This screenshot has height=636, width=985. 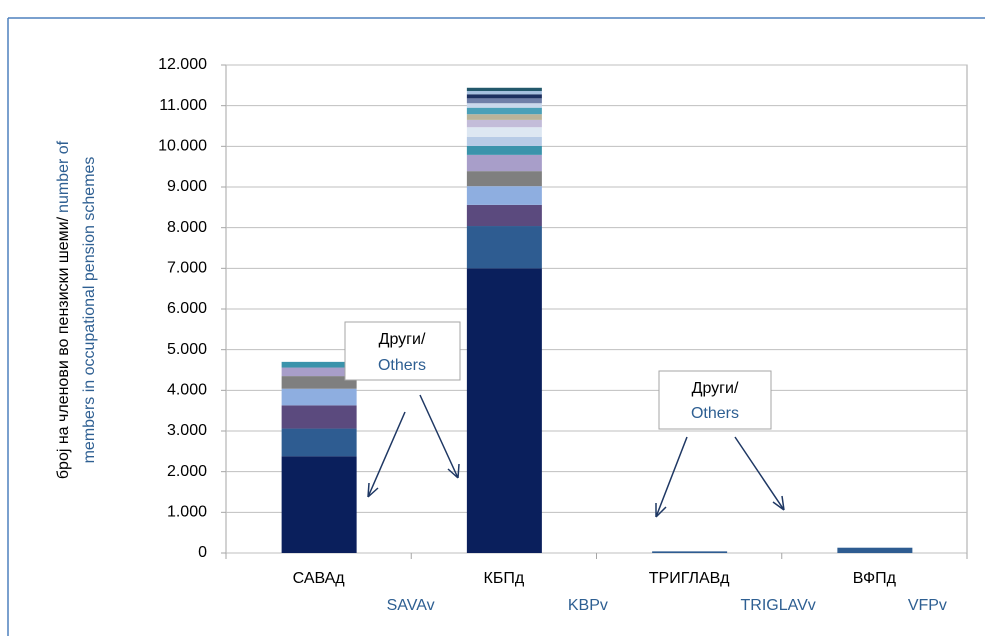 I want to click on y-tick-label: 1.000, so click(x=187, y=512).